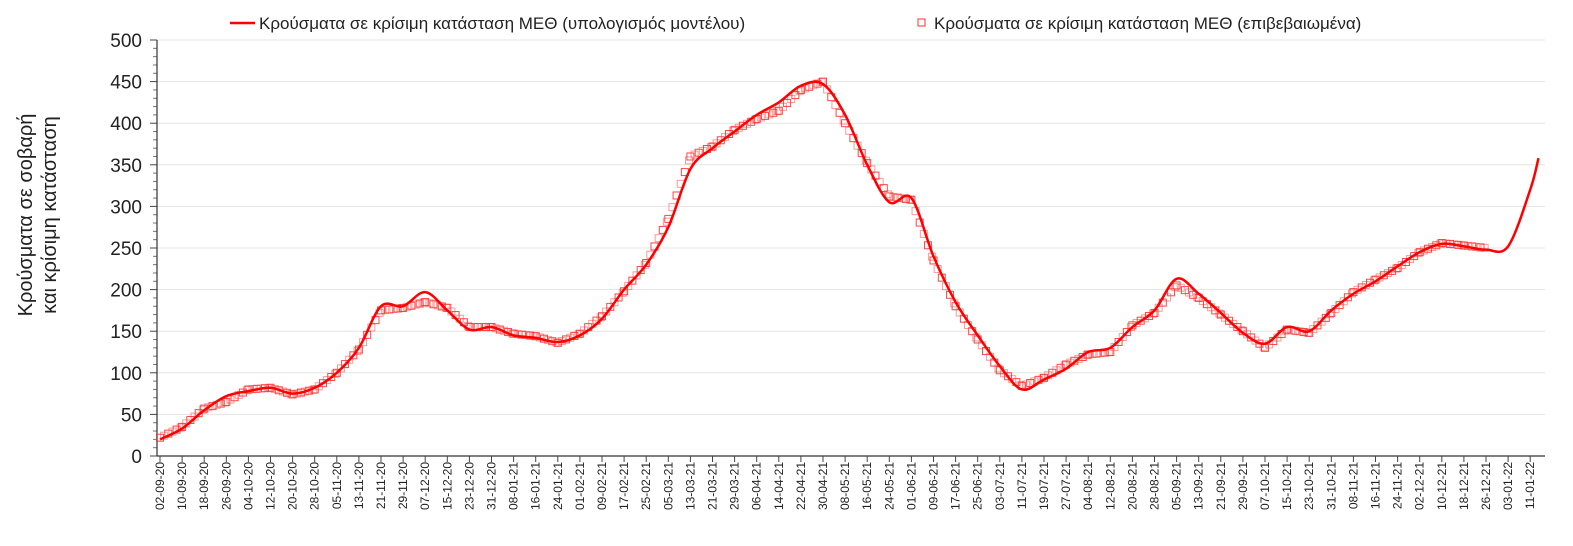 The height and width of the screenshot is (546, 1573). I want to click on x-tick-label: 12-08-21, so click(1110, 486).